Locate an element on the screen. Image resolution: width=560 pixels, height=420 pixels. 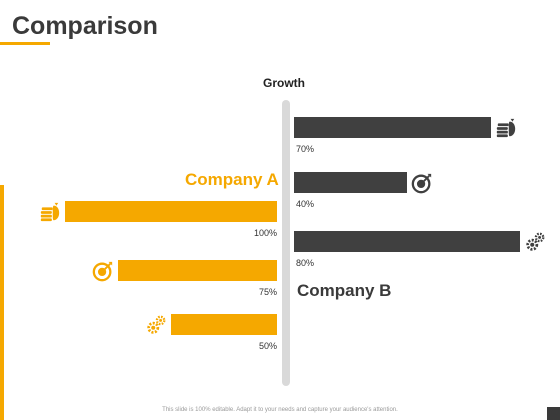
chart-title: Growth is located at coordinates (284, 83).